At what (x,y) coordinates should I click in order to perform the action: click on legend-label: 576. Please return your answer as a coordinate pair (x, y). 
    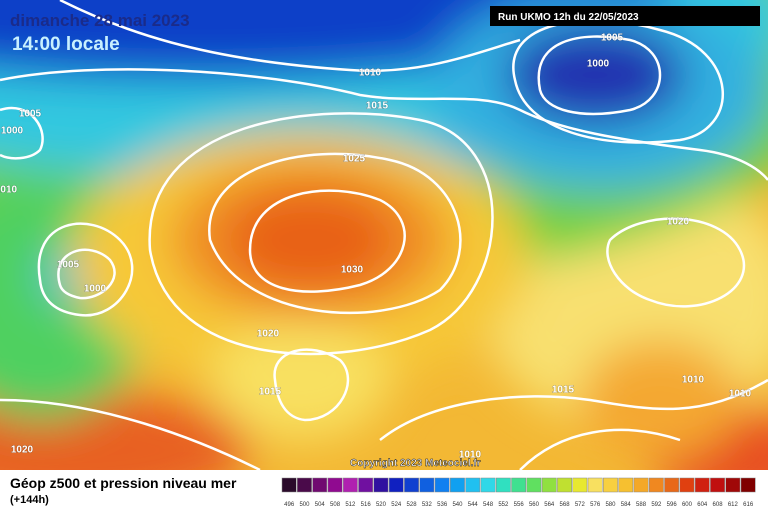
    Looking at the image, I should click on (595, 505).